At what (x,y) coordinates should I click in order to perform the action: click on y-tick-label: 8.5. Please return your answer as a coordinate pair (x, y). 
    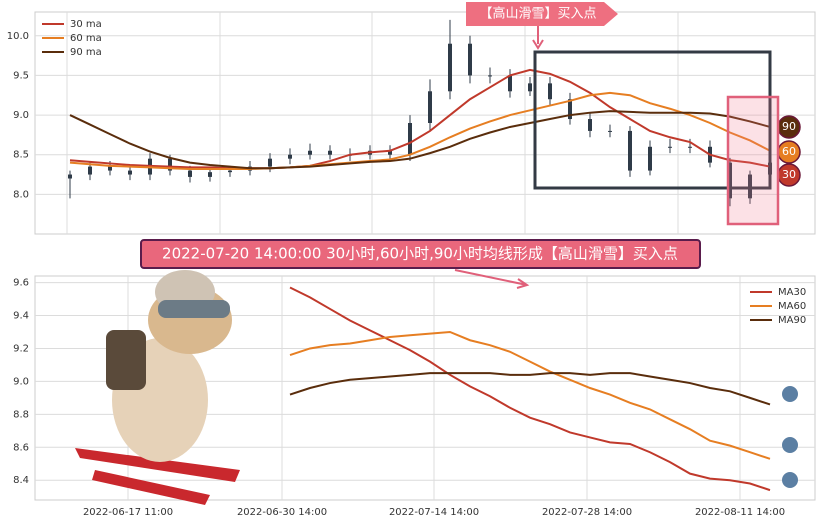
    Looking at the image, I should click on (21, 155).